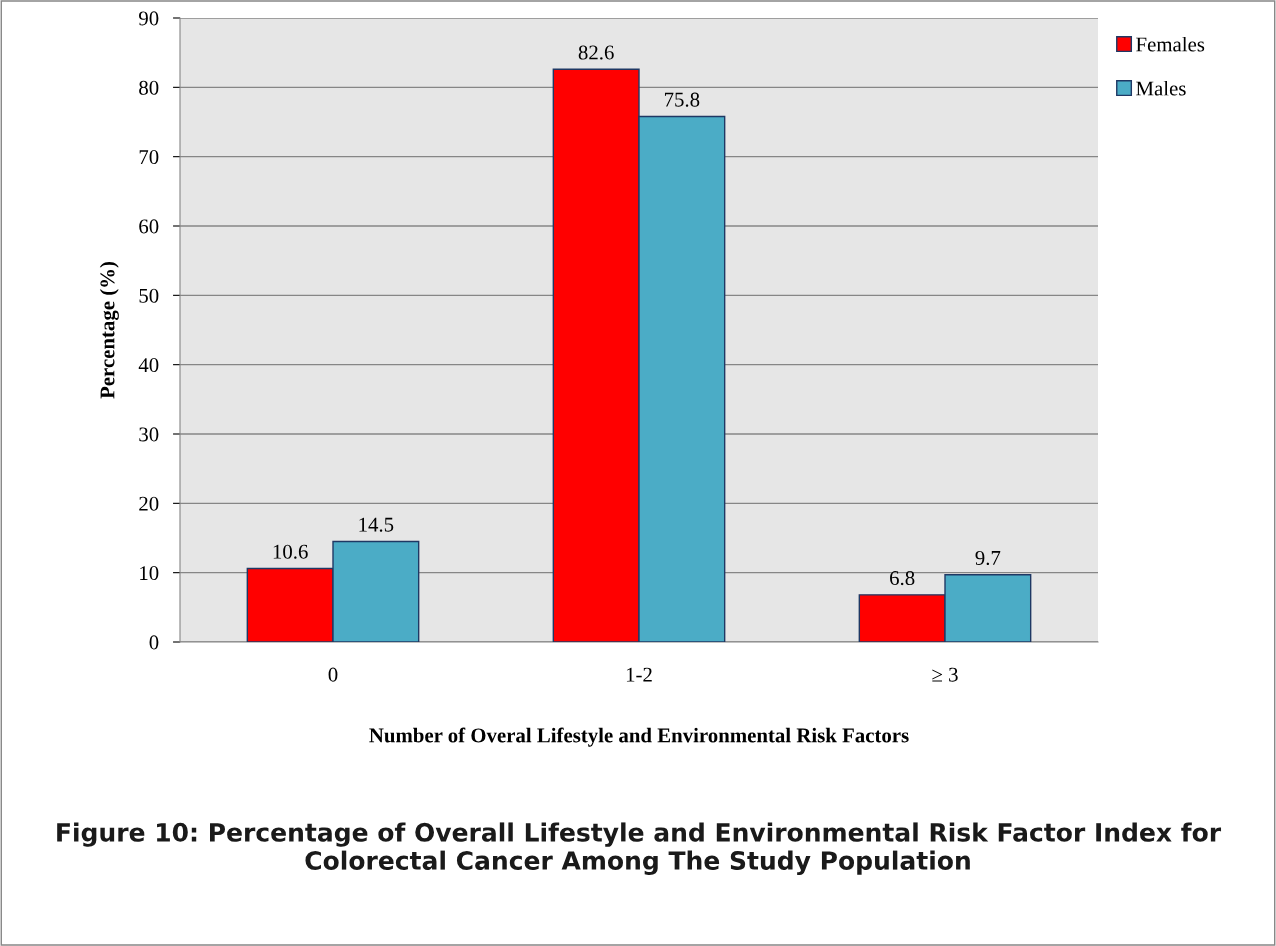 This screenshot has width=1276, height=946. What do you see at coordinates (149, 226) in the screenshot?
I see `y-tick-label: 60` at bounding box center [149, 226].